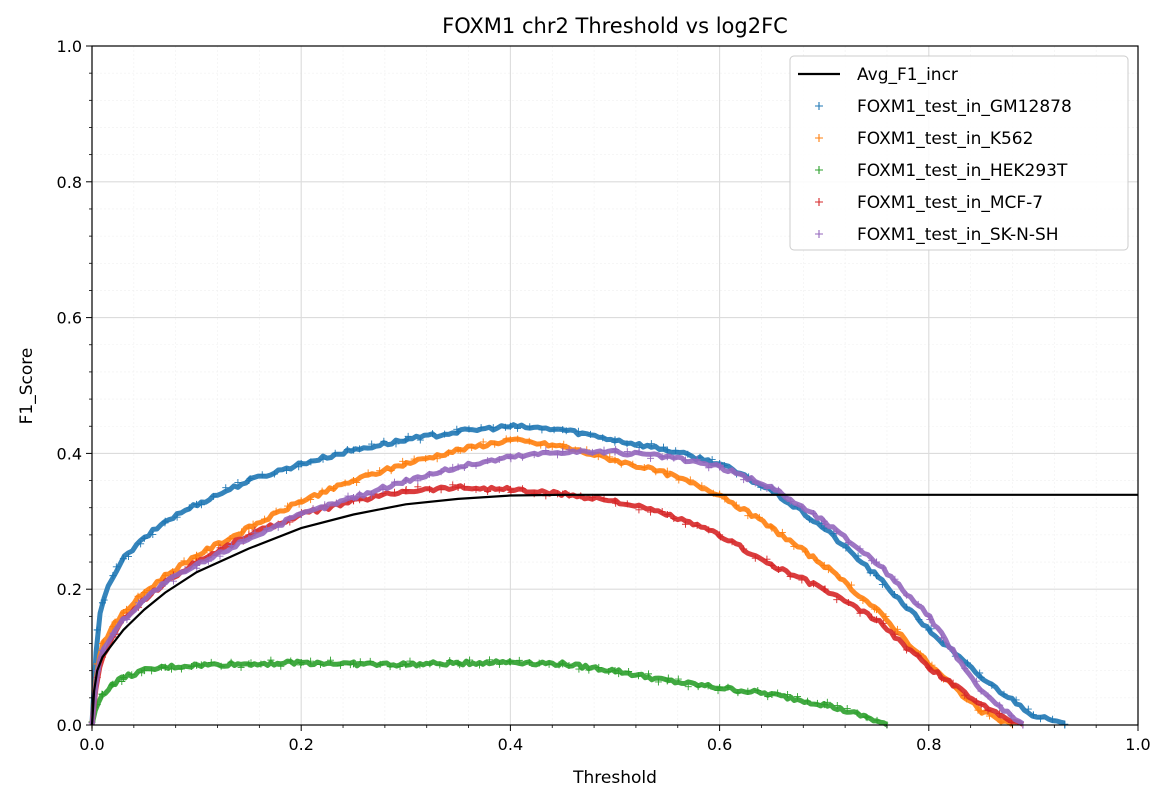  I want to click on legend-swatch, so click(819, 202).